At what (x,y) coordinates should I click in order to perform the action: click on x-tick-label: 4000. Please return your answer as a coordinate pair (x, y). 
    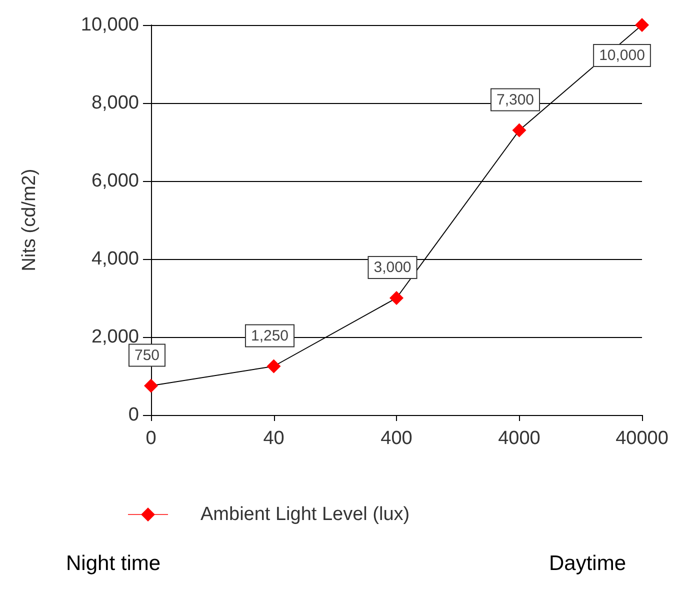
    Looking at the image, I should click on (519, 438).